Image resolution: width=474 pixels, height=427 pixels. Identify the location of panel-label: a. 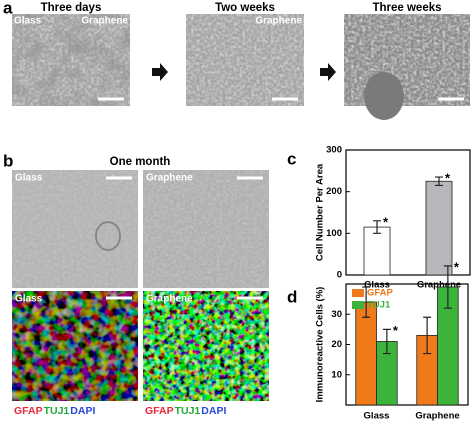
(8, 8).